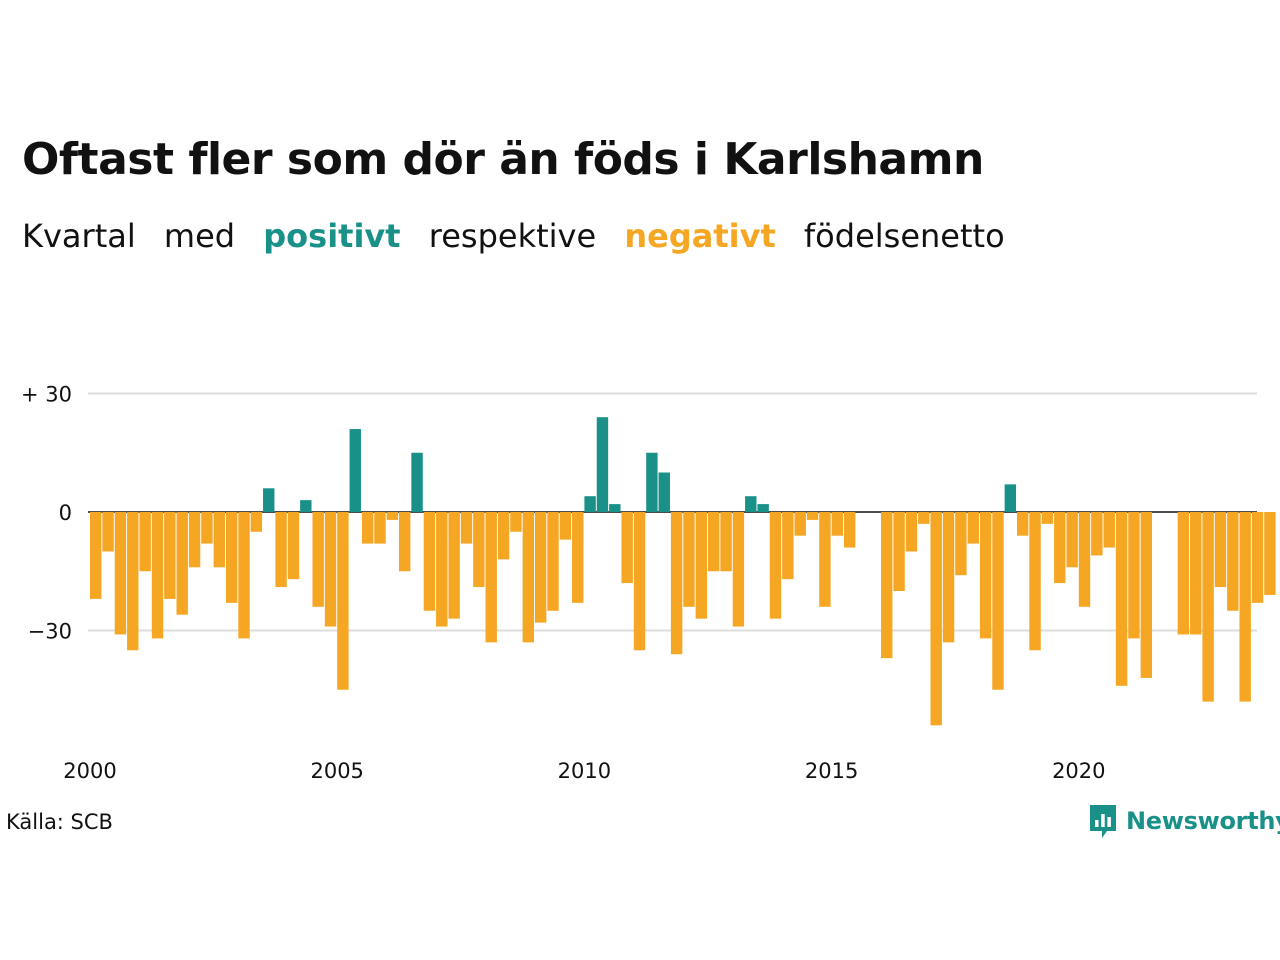 This screenshot has height=960, width=1280. What do you see at coordinates (1103, 821) in the screenshot?
I see `newsworthy-chat-bar-icon` at bounding box center [1103, 821].